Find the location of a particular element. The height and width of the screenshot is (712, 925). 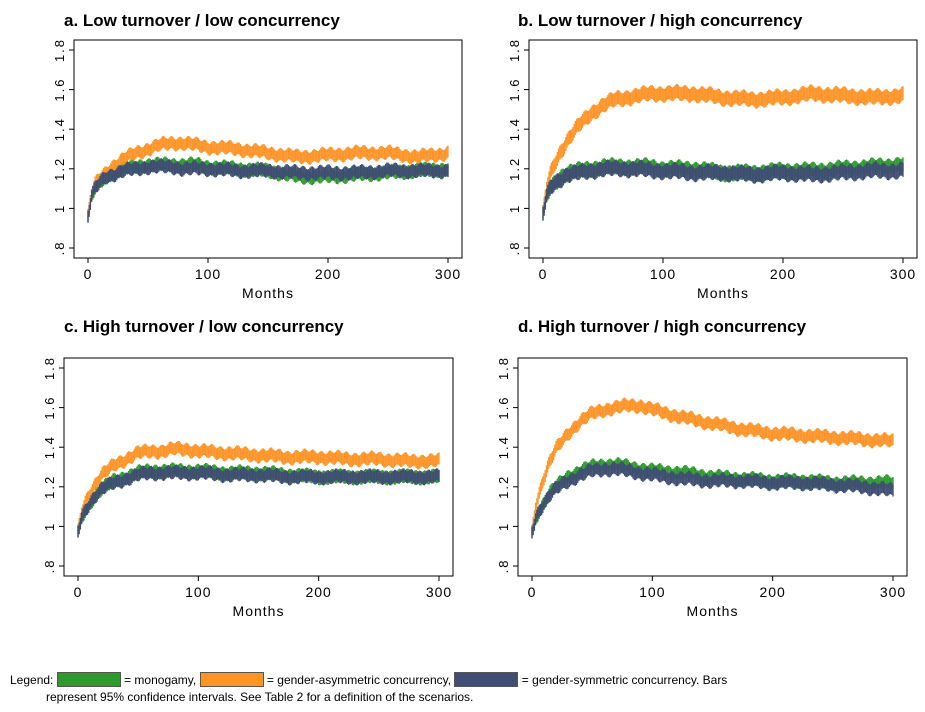

panel-b-series-symmetric is located at coordinates (723, 190).